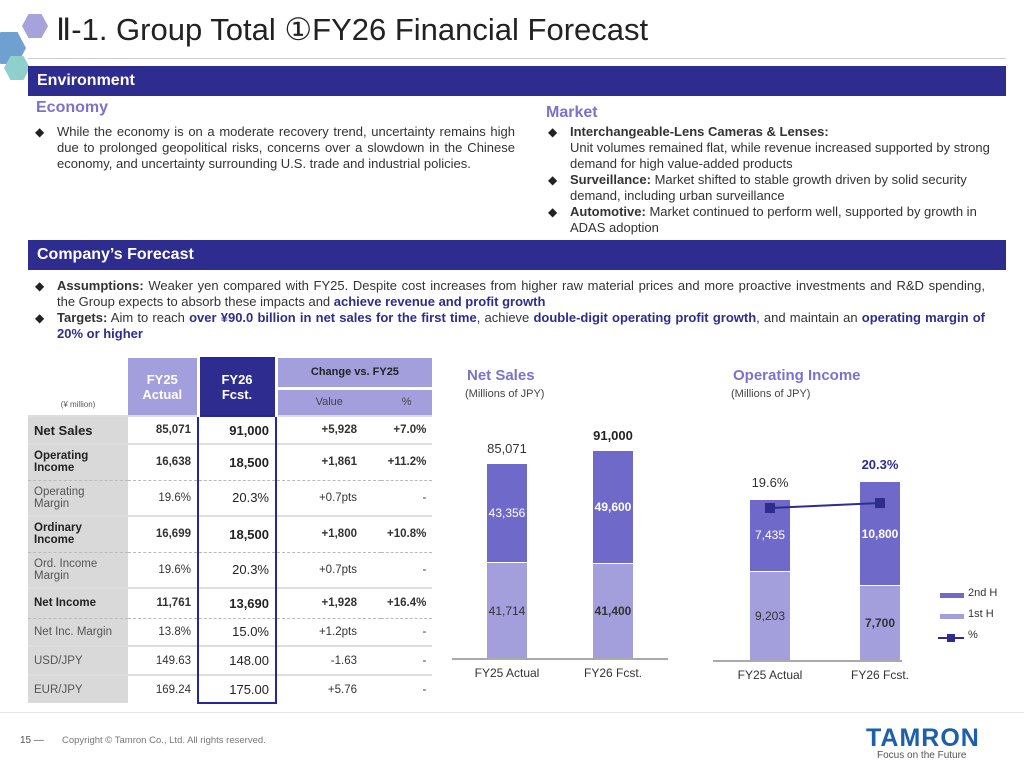 The image size is (1024, 768). Describe the element at coordinates (173, 534) in the screenshot. I see `fy25-value: 16,699` at that location.